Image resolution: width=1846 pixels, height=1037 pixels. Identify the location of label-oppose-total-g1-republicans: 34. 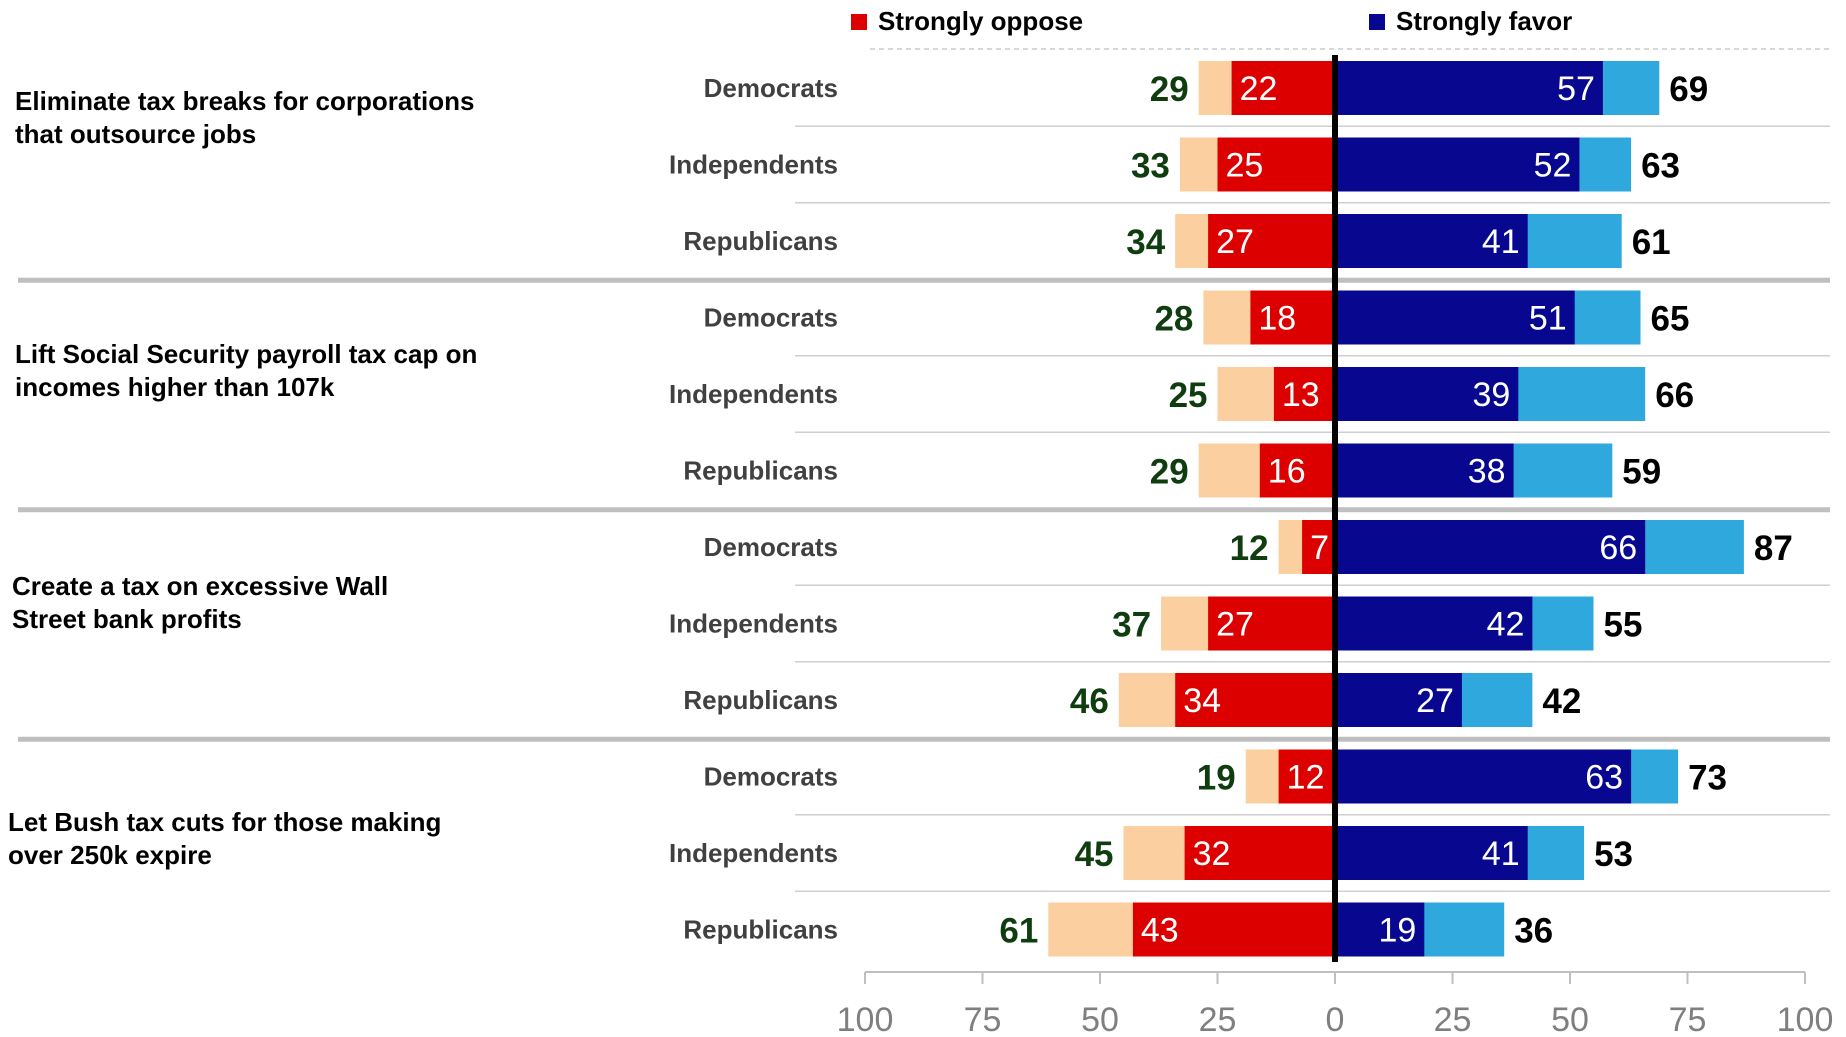
(1145, 242).